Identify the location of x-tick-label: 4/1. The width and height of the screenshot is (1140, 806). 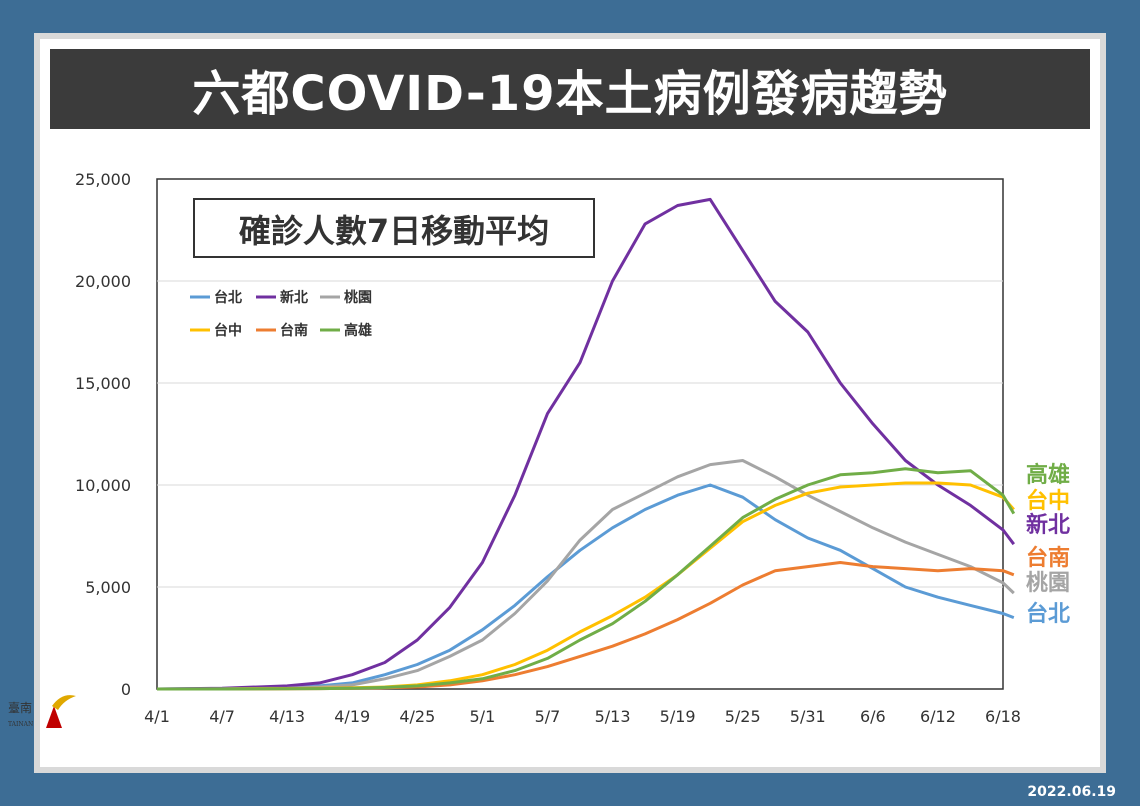
(157, 716).